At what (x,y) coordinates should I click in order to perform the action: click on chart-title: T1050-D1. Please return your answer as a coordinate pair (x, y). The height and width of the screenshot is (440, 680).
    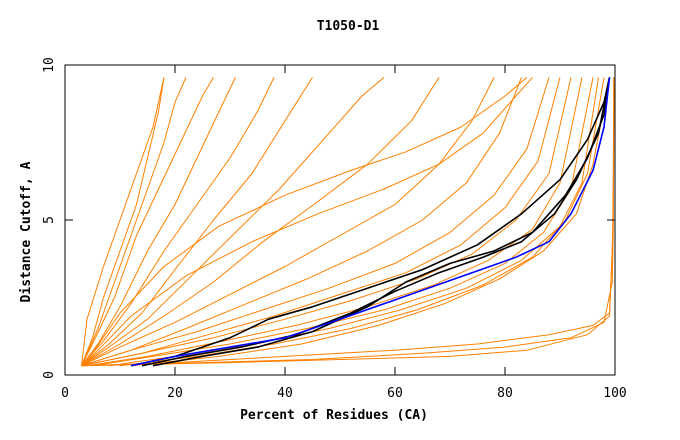
    Looking at the image, I should click on (348, 26).